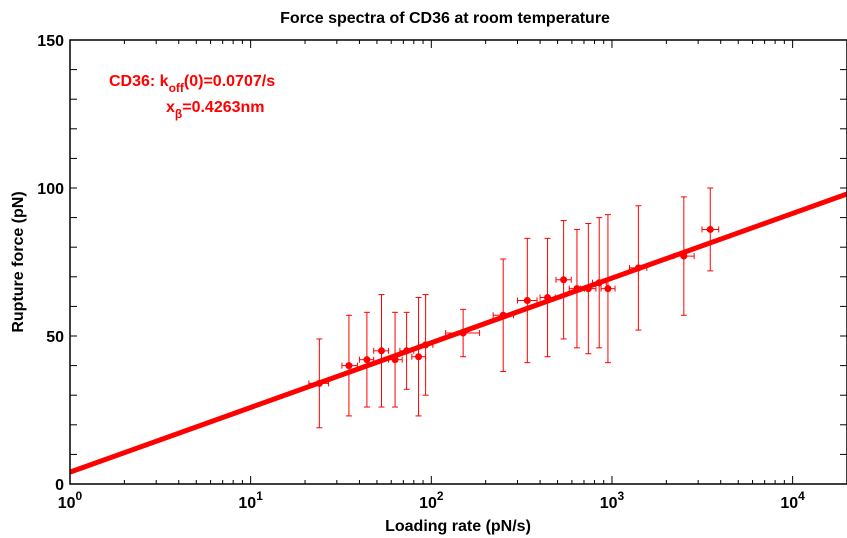 This screenshot has height=538, width=847. I want to click on x-tick-label: 10⁴, so click(792, 500).